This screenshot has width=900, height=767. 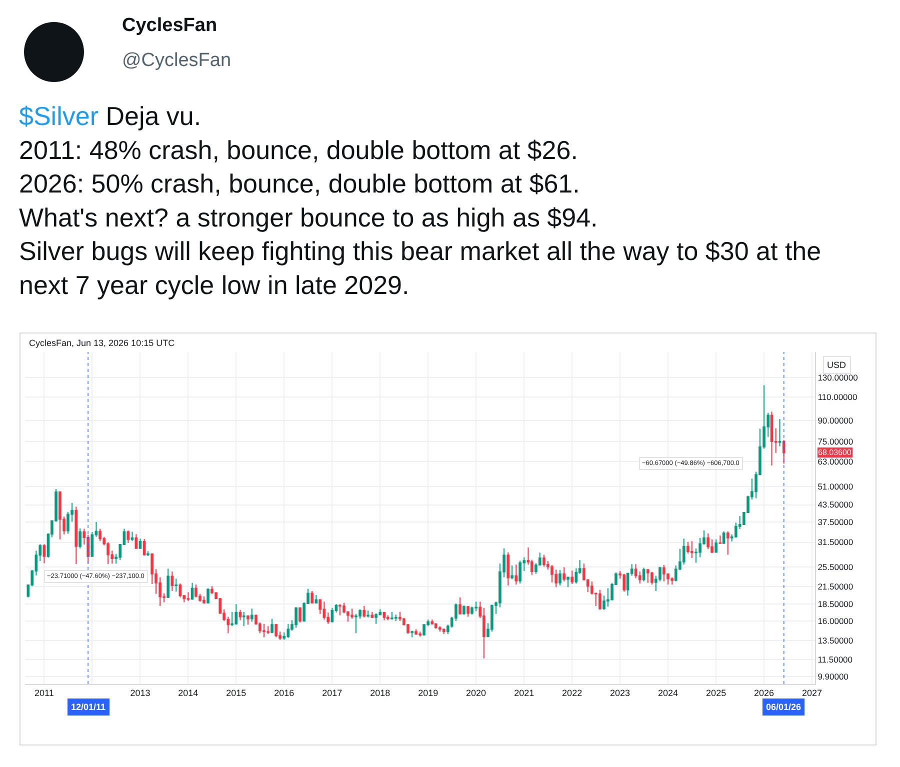 I want to click on x-tick-label: 2013, so click(x=140, y=693).